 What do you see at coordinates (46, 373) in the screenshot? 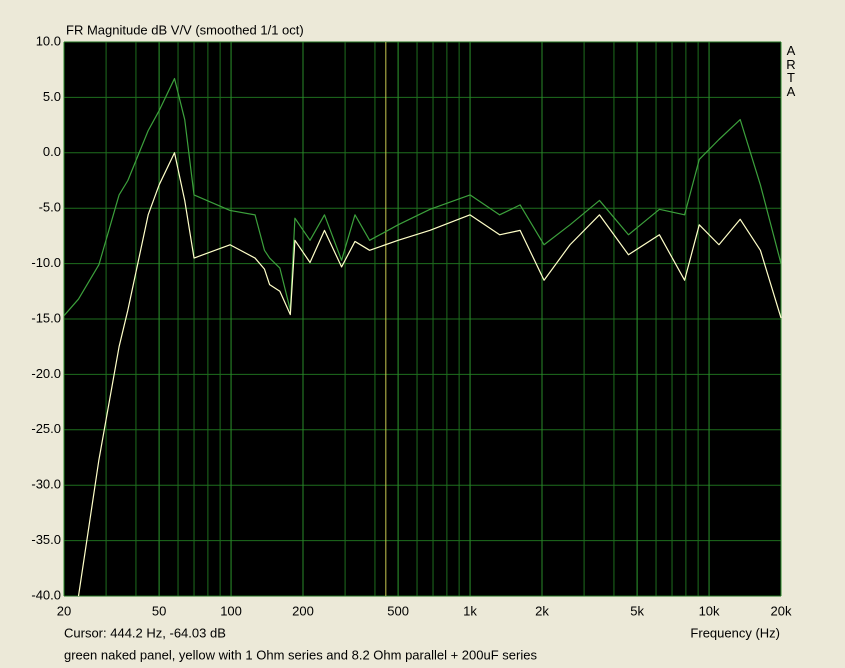
I see `y-tick-label: -20.0` at bounding box center [46, 373].